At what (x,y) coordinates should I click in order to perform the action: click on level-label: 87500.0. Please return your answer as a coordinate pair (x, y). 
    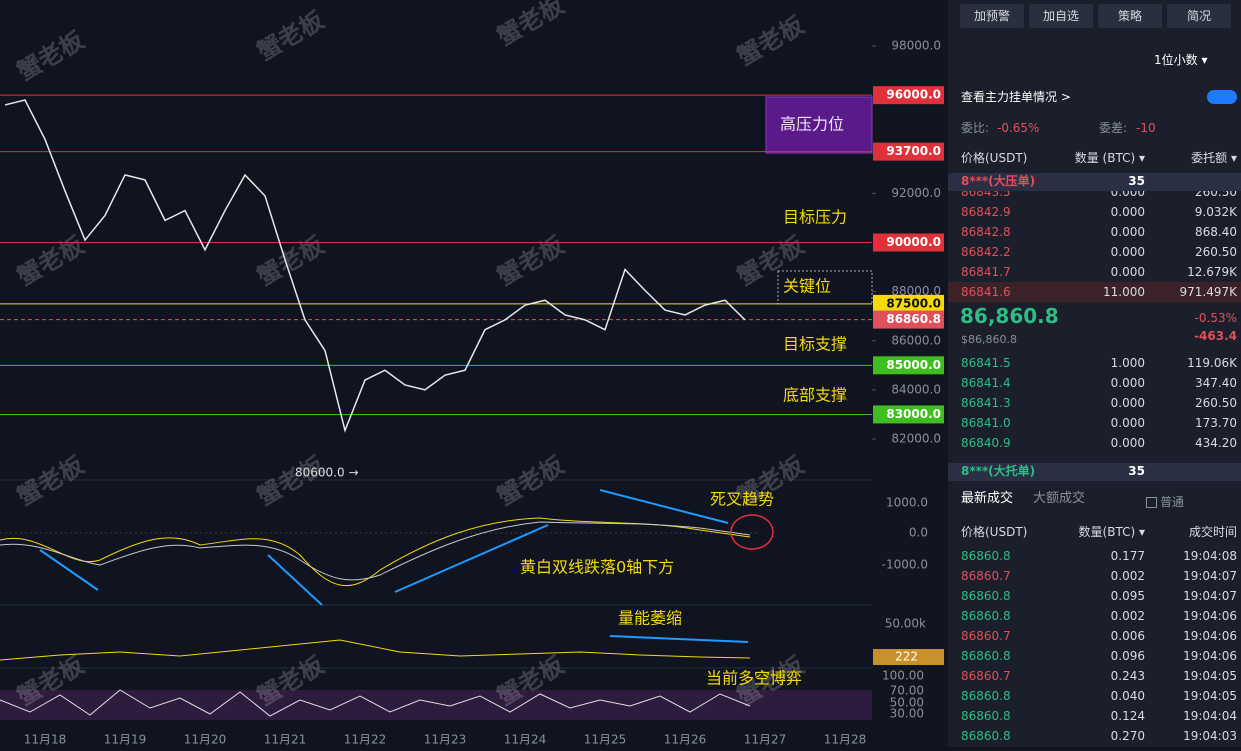
    Looking at the image, I should click on (913, 303).